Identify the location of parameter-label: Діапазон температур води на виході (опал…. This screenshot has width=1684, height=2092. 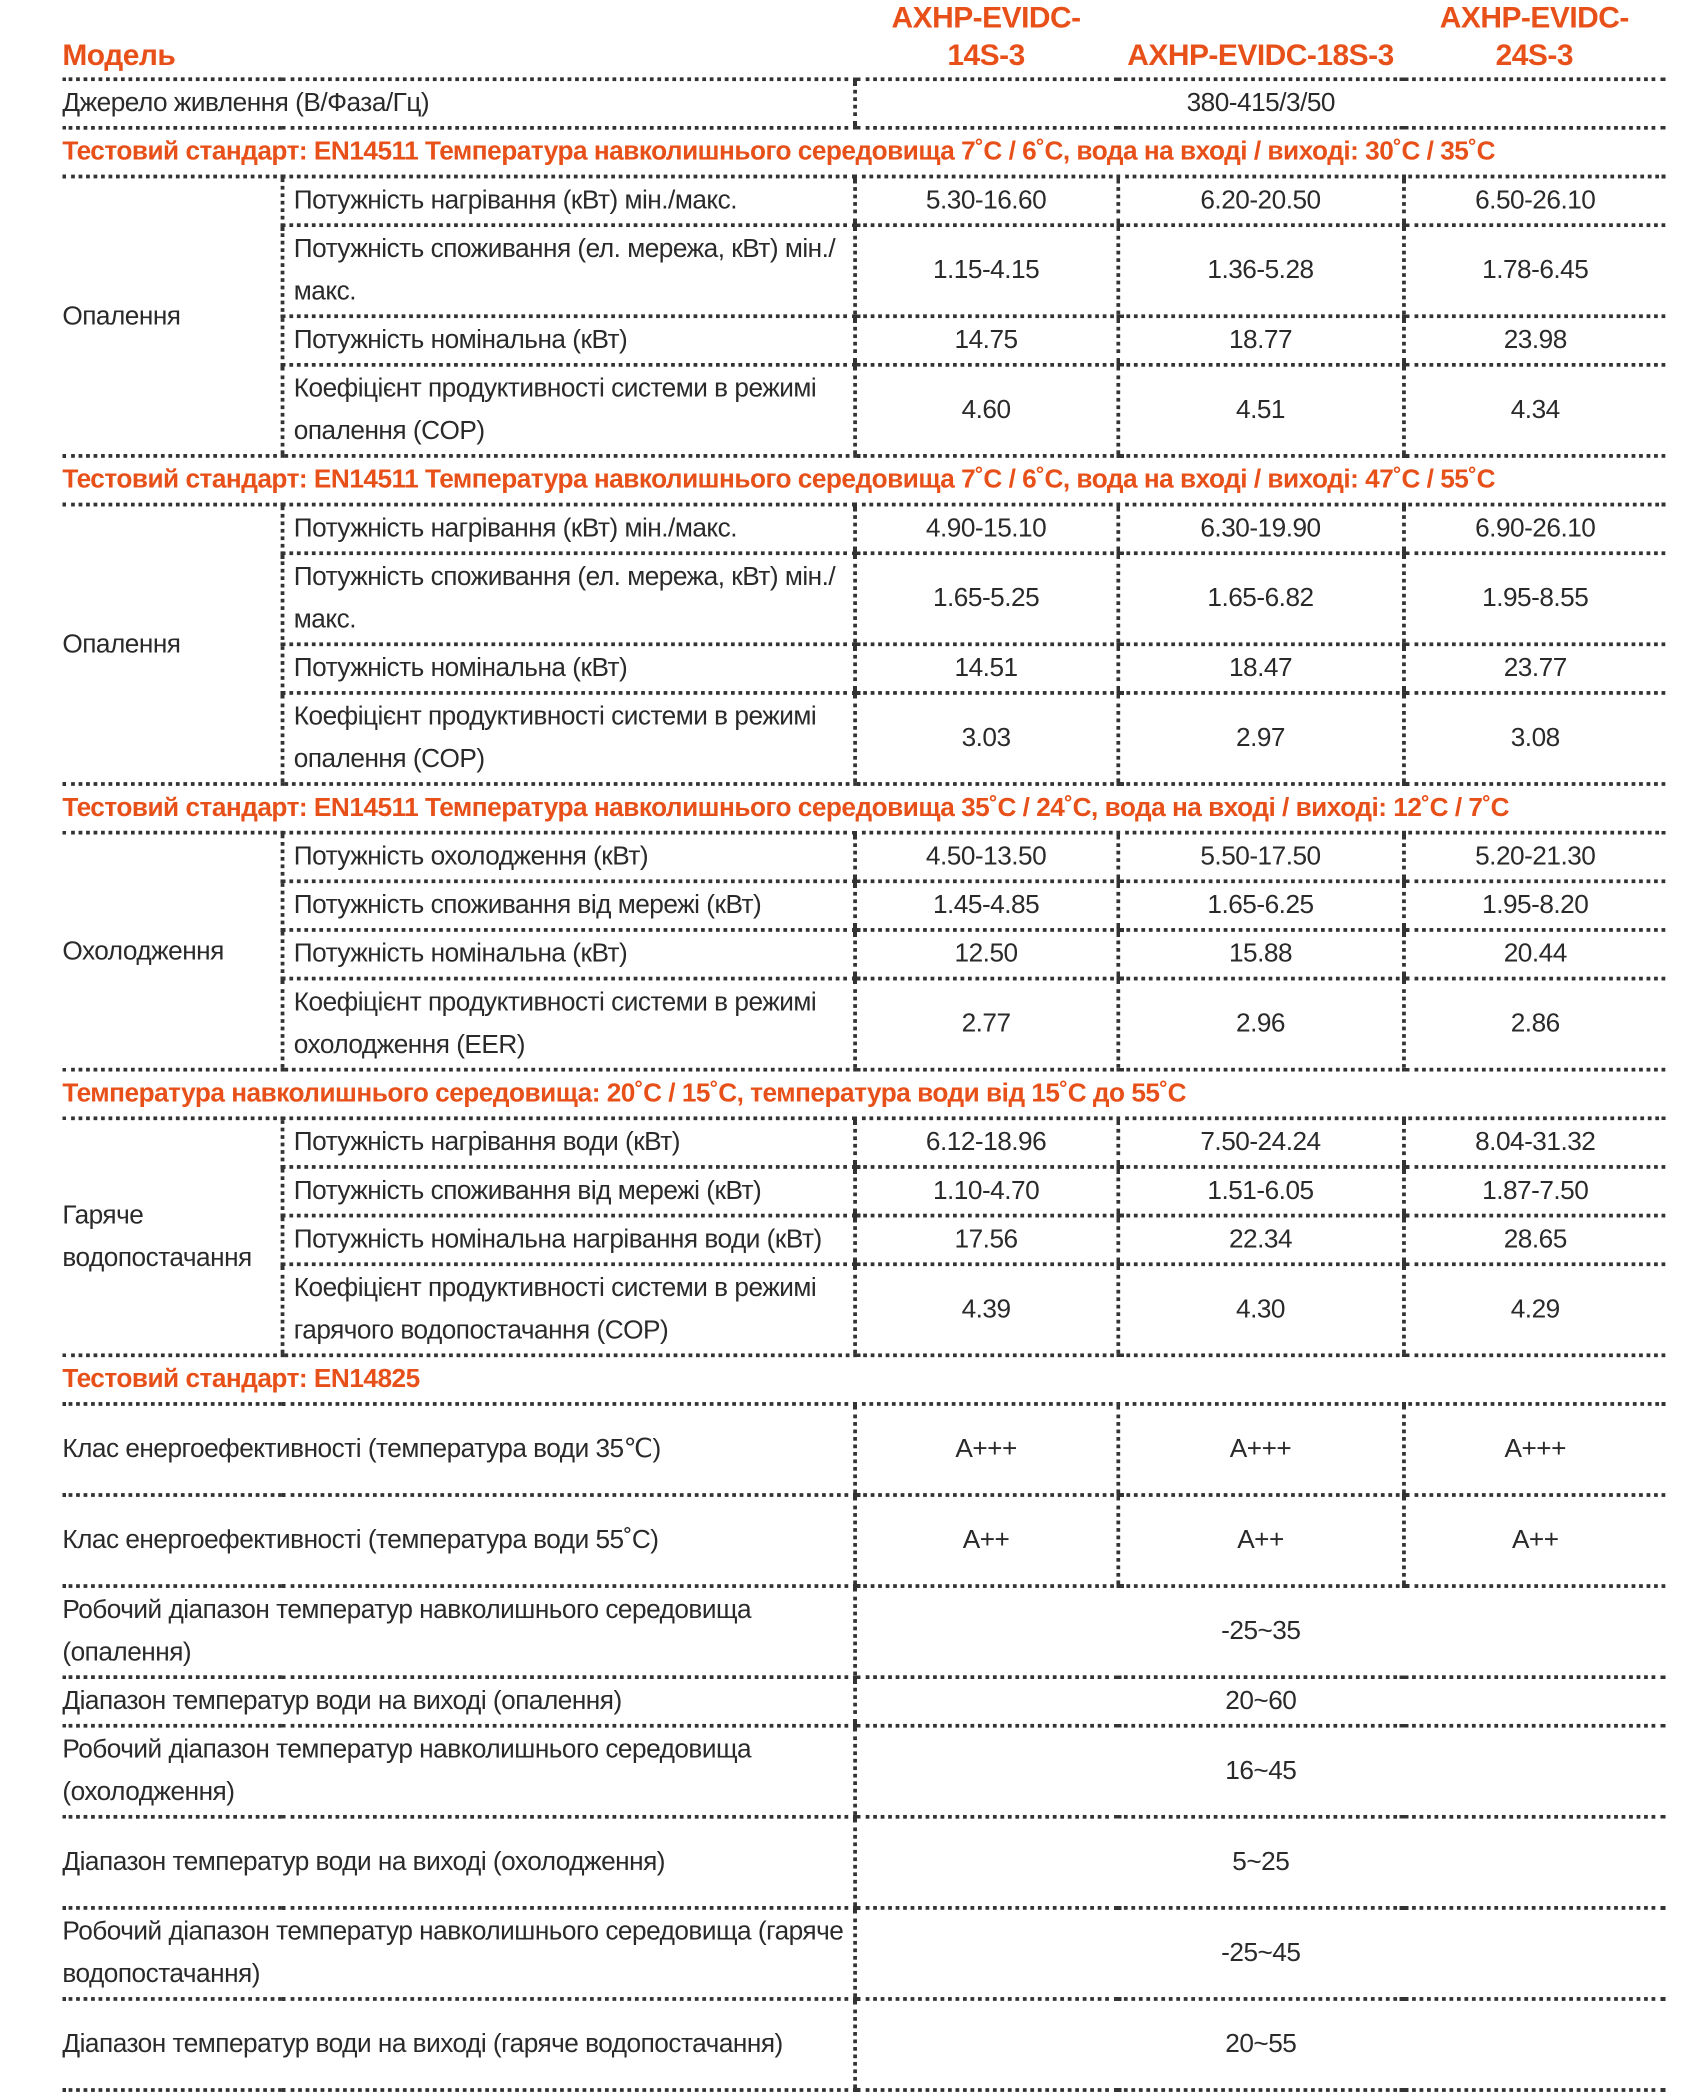
(458, 1702).